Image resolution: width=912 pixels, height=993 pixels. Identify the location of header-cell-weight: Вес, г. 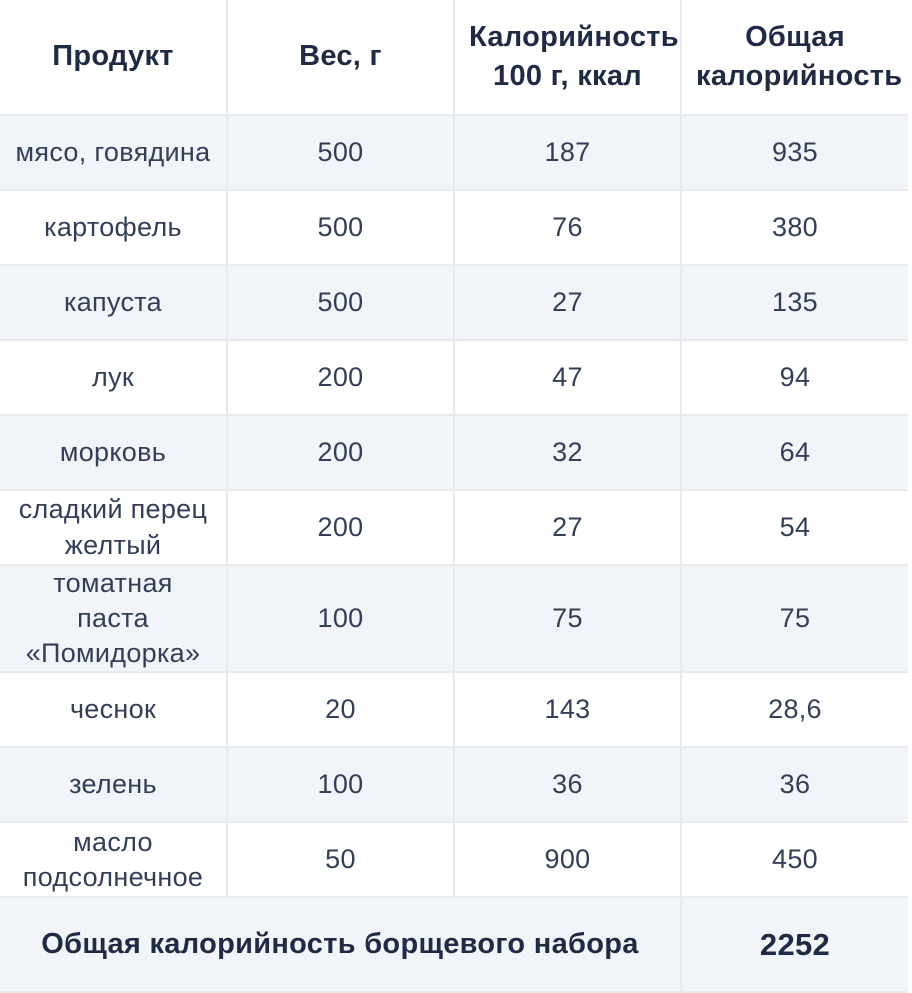
(341, 58).